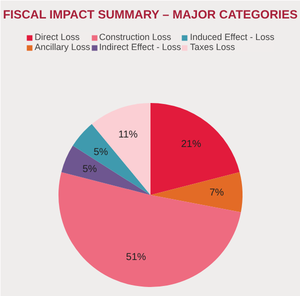 The height and width of the screenshot is (296, 300). What do you see at coordinates (232, 37) in the screenshot?
I see `legend-label: Induced Effect - Loss` at bounding box center [232, 37].